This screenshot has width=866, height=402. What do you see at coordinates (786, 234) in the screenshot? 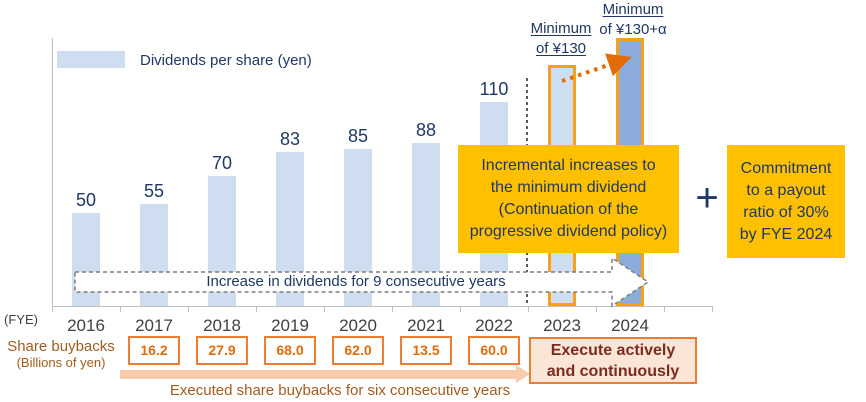
I see `commitment-line4: by FYE 2024` at bounding box center [786, 234].